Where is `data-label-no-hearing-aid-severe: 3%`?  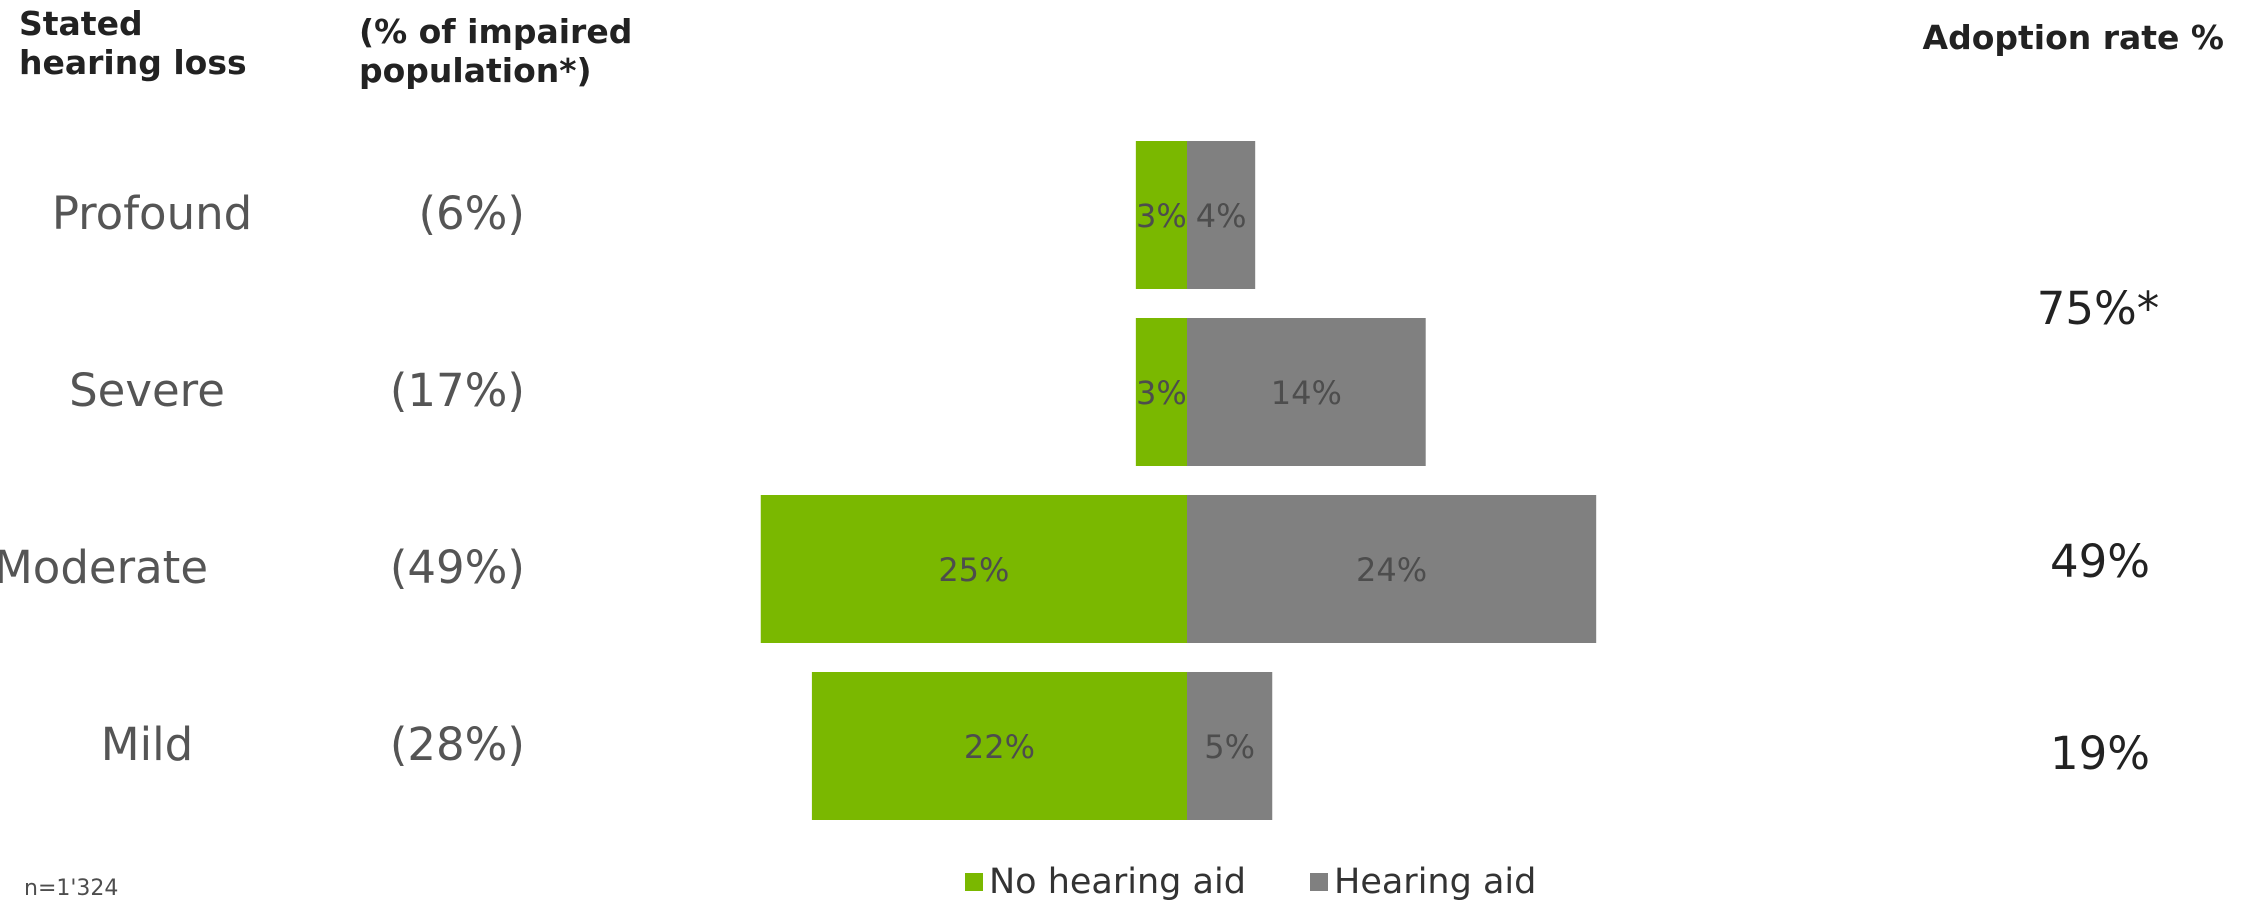 data-label-no-hearing-aid-severe: 3% is located at coordinates (1161, 393).